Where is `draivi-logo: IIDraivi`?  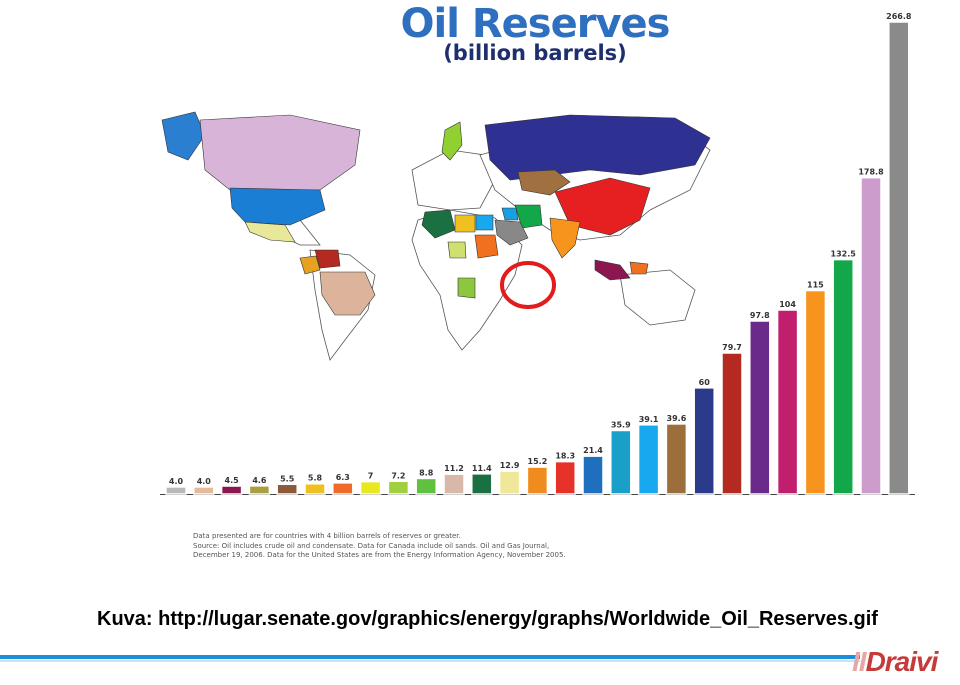
draivi-logo: IIDraivi is located at coordinates (895, 662).